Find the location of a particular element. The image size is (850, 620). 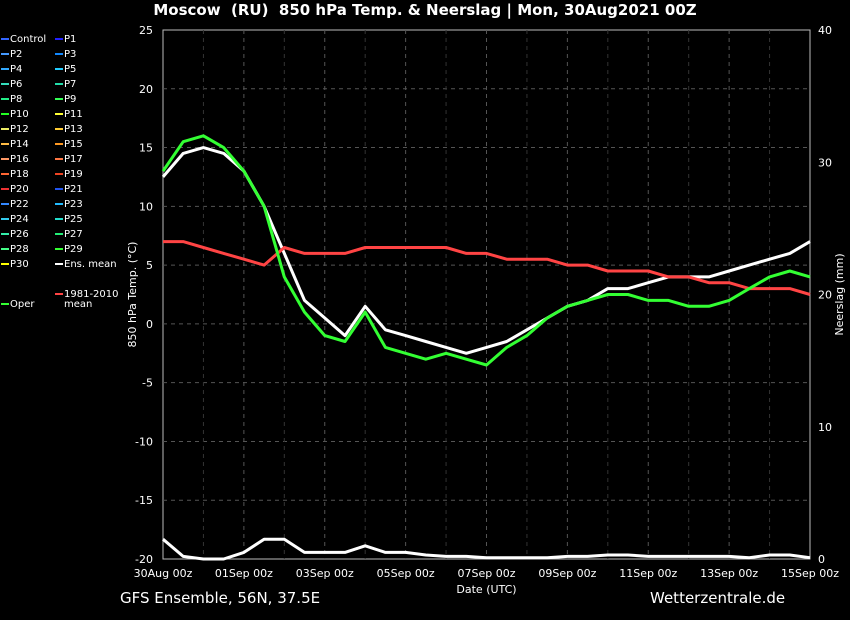

legend-label: P5 is located at coordinates (70, 69).